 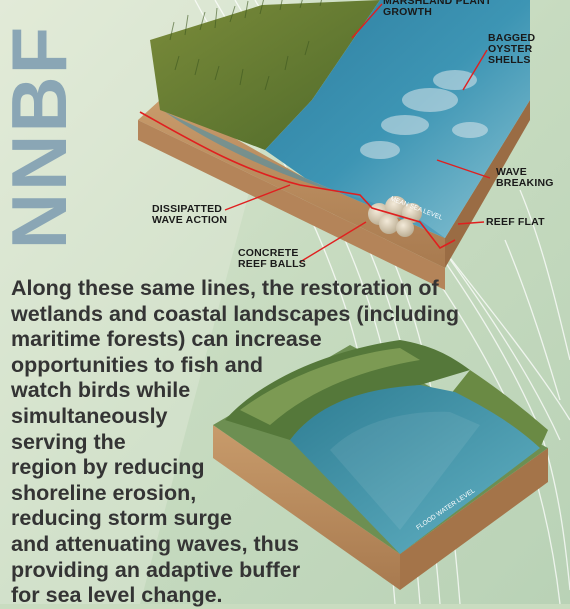 I want to click on label-dissipated-wave-action: DISSIPATTED WAVE ACTION, so click(x=190, y=214).